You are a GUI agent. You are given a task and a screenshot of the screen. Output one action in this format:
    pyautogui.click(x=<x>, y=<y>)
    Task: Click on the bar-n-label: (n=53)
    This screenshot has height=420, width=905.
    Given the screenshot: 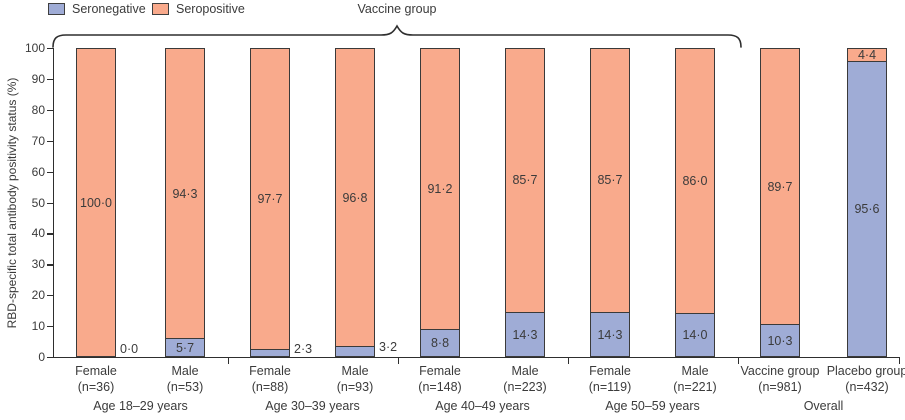 What is the action you would take?
    pyautogui.click(x=185, y=387)
    